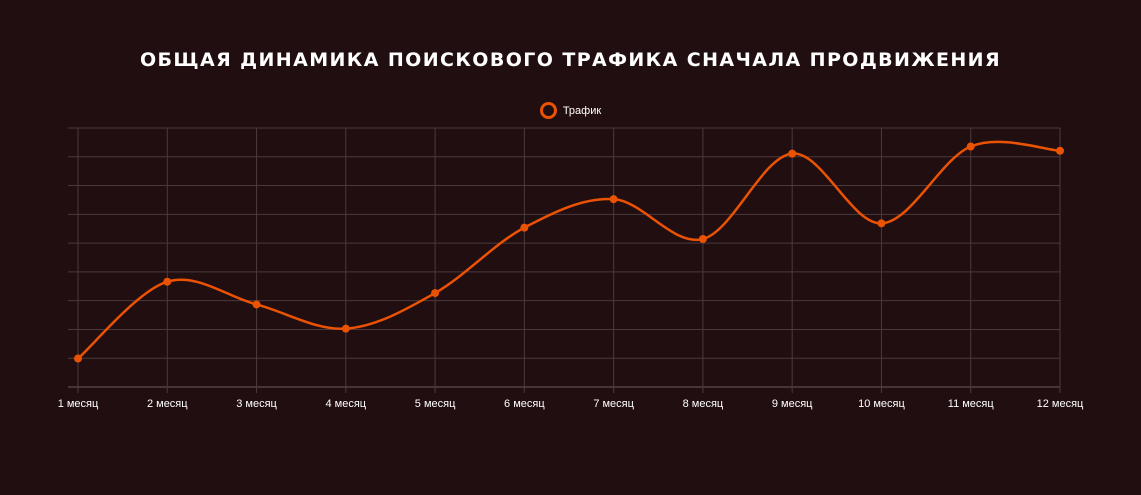 The height and width of the screenshot is (495, 1141). Describe the element at coordinates (167, 404) in the screenshot. I see `x-tick-label: 2 месяц` at that location.